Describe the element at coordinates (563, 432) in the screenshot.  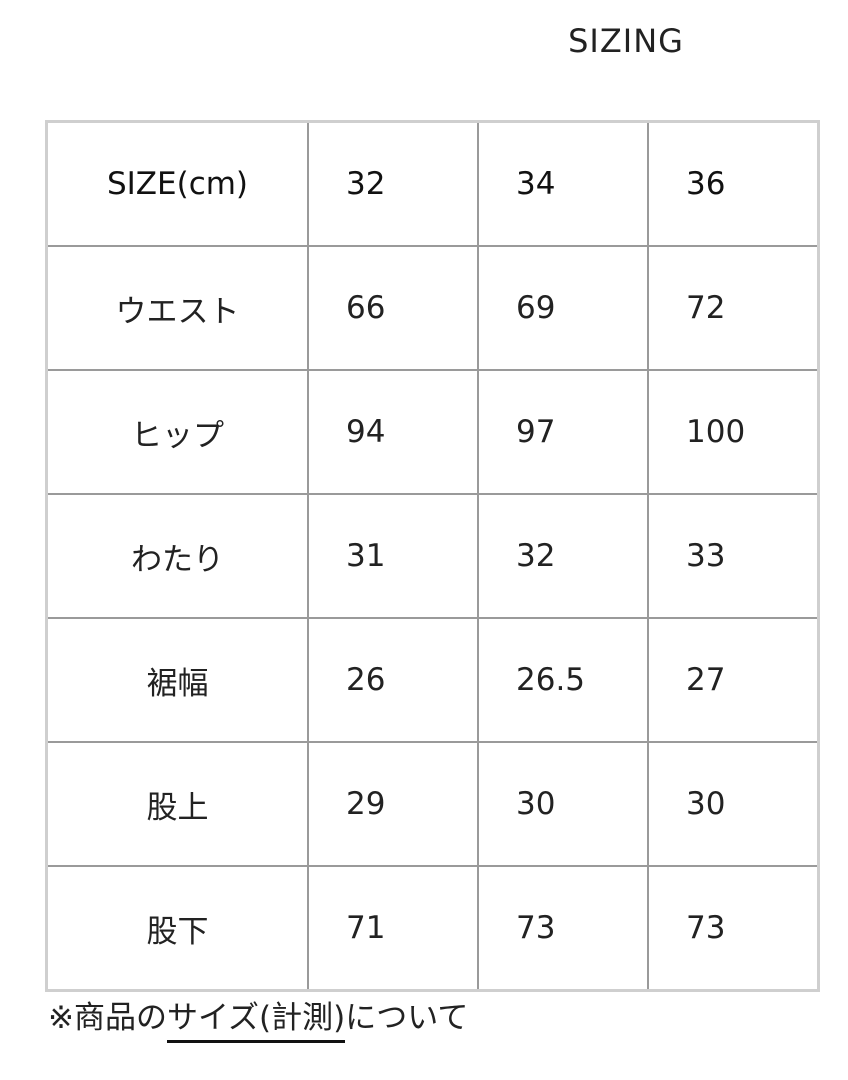
I see `size-value: 97` at that location.